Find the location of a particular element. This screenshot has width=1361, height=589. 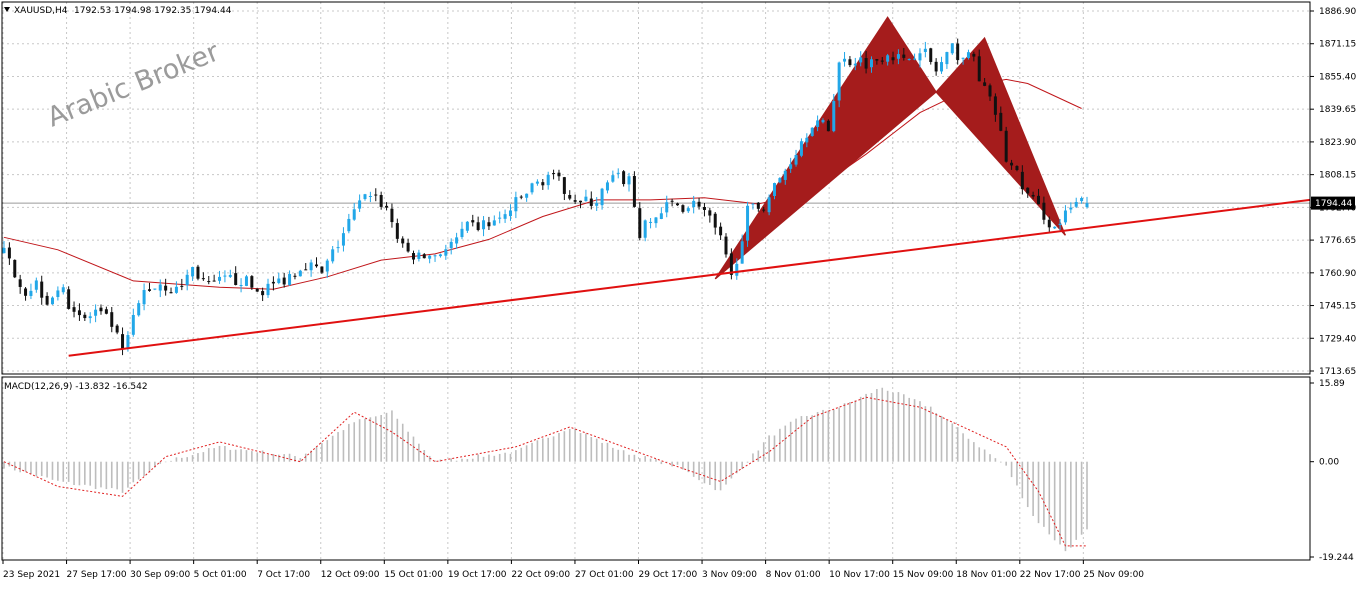

price-tick-label: 1729.40 is located at coordinates (1337, 339).